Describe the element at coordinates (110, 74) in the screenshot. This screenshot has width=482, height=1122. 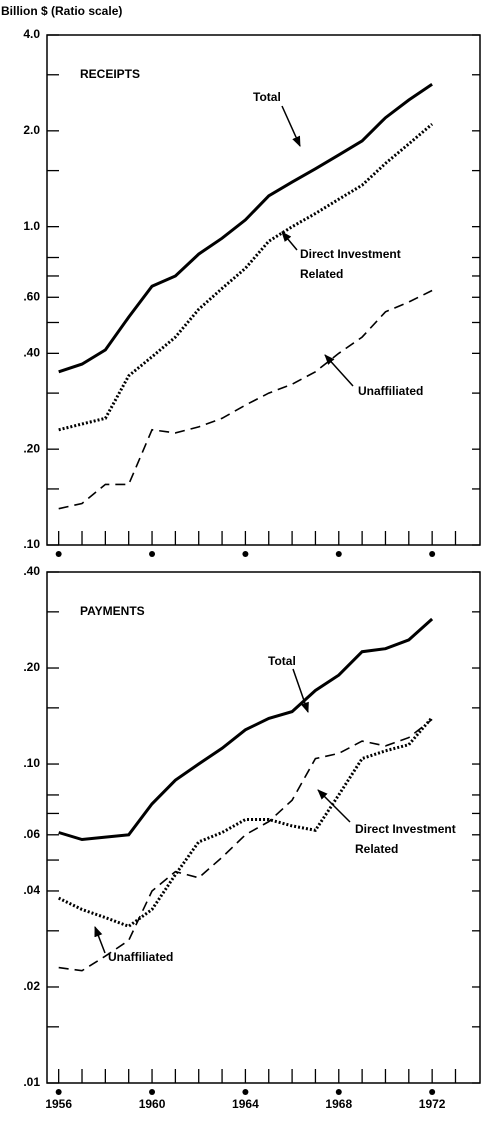
I see `panel-title: RECEIPTS` at that location.